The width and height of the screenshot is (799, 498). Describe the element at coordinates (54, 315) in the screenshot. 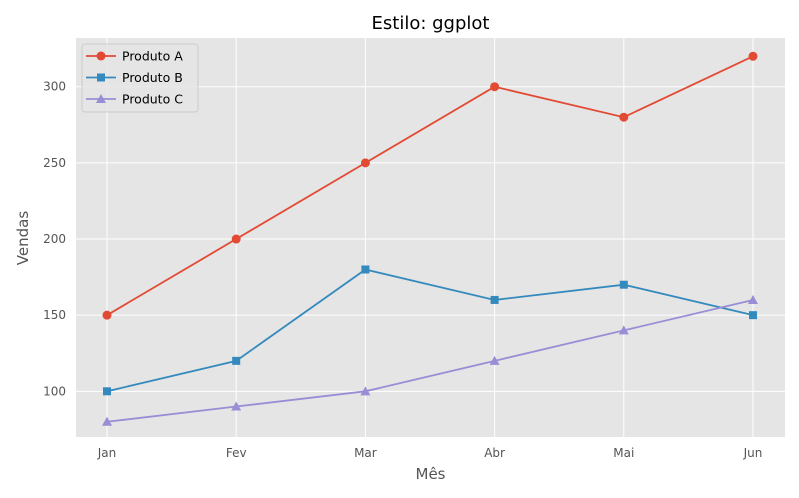

I see `y-tick-label: 150` at that location.